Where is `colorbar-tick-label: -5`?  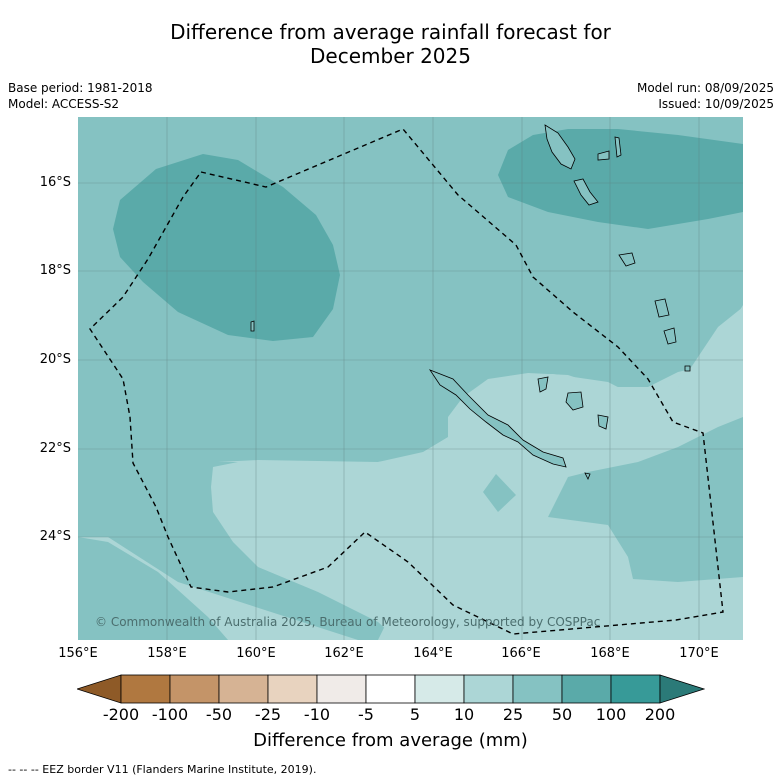
colorbar-tick-label: -5 is located at coordinates (366, 714).